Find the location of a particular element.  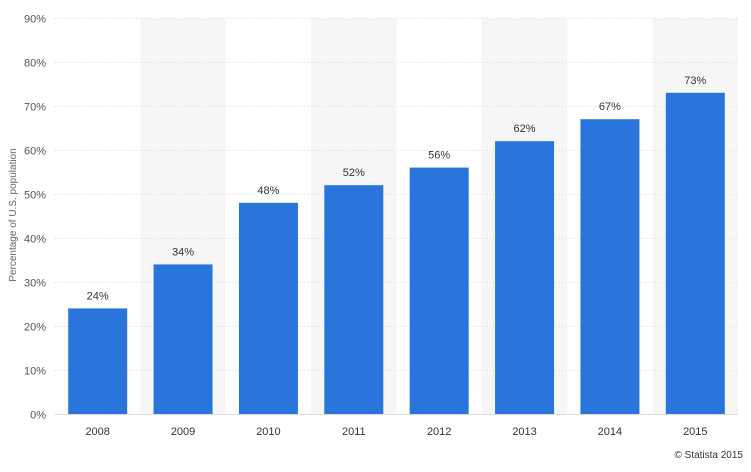

y-tick-label: 80% is located at coordinates (35, 64).